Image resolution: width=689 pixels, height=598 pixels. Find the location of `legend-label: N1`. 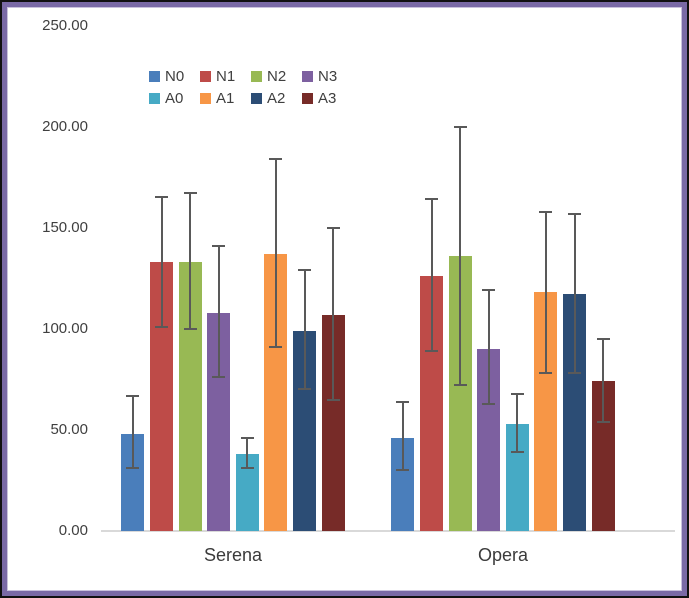

legend-label: N1 is located at coordinates (226, 76).